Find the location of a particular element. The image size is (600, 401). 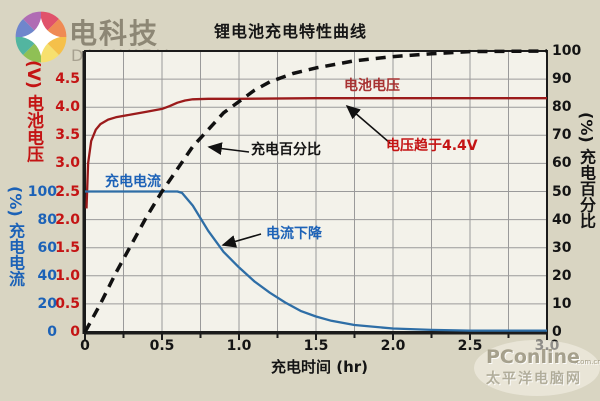

voltage-tick-label: 3.0 is located at coordinates (67, 163).